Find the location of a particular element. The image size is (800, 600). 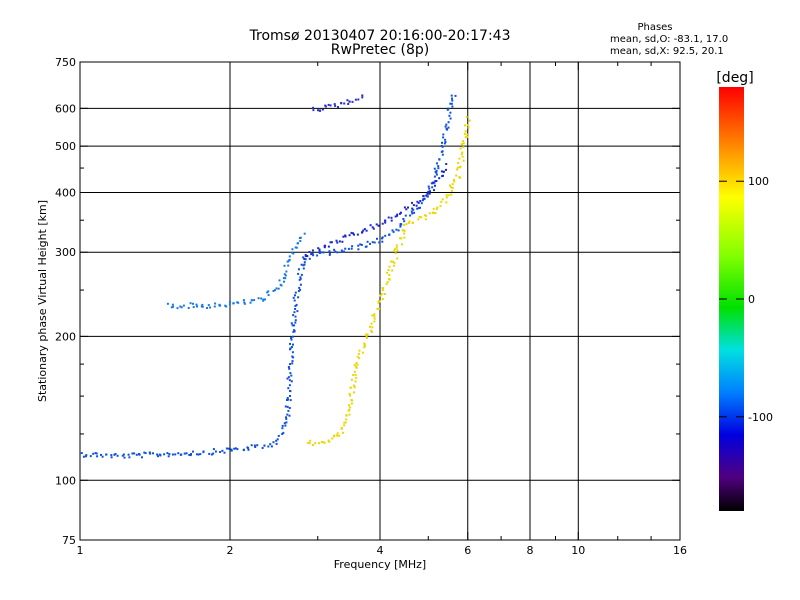

y-tick-label: 300 is located at coordinates (65, 252).